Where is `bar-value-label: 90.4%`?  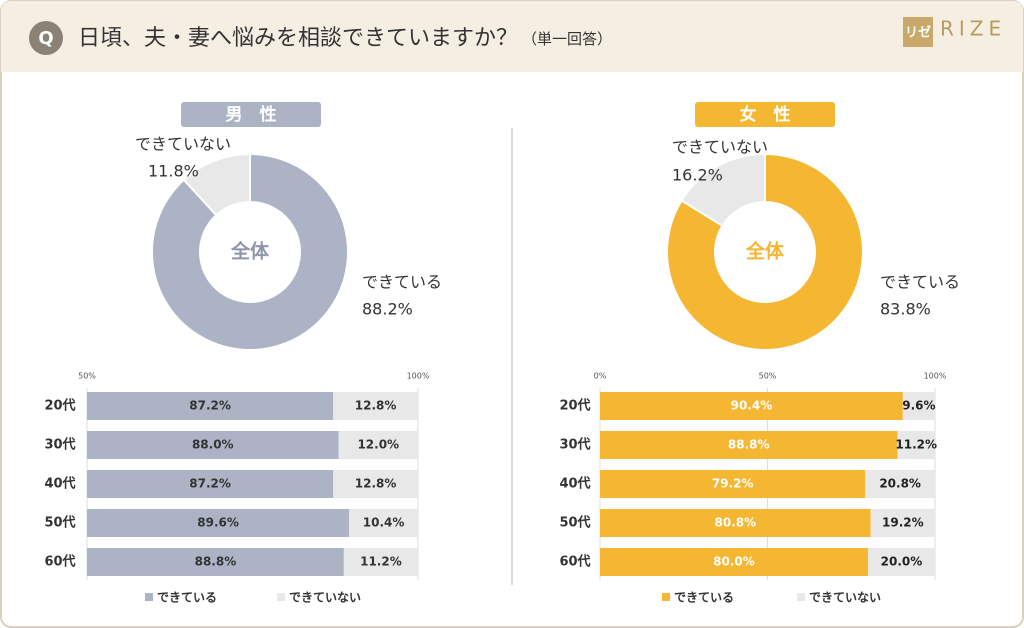 bar-value-label: 90.4% is located at coordinates (752, 406).